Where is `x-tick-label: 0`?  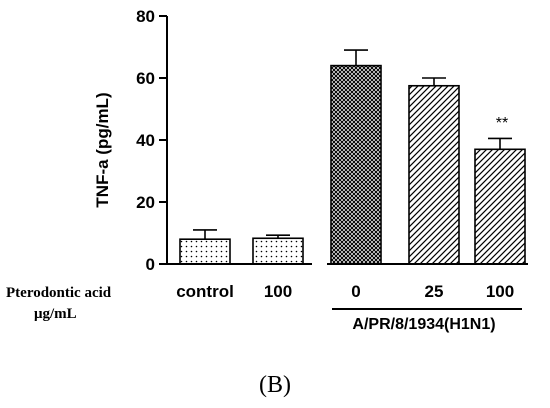 x-tick-label: 0 is located at coordinates (355, 291).